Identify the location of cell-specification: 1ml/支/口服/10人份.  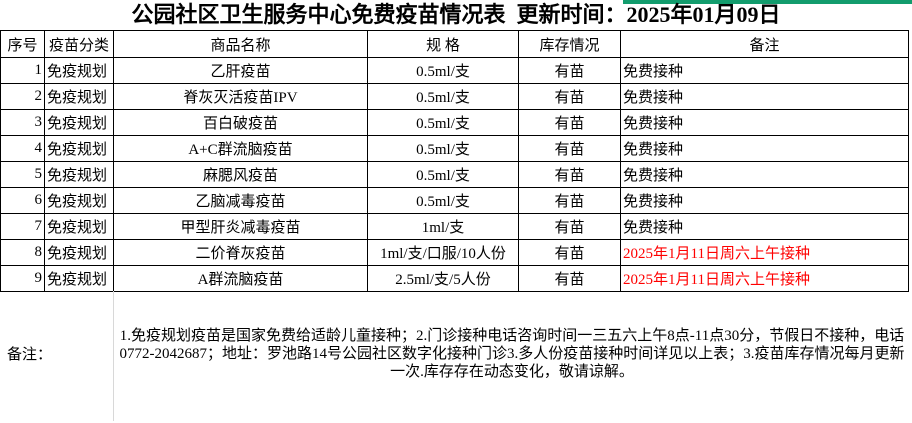
(443, 252).